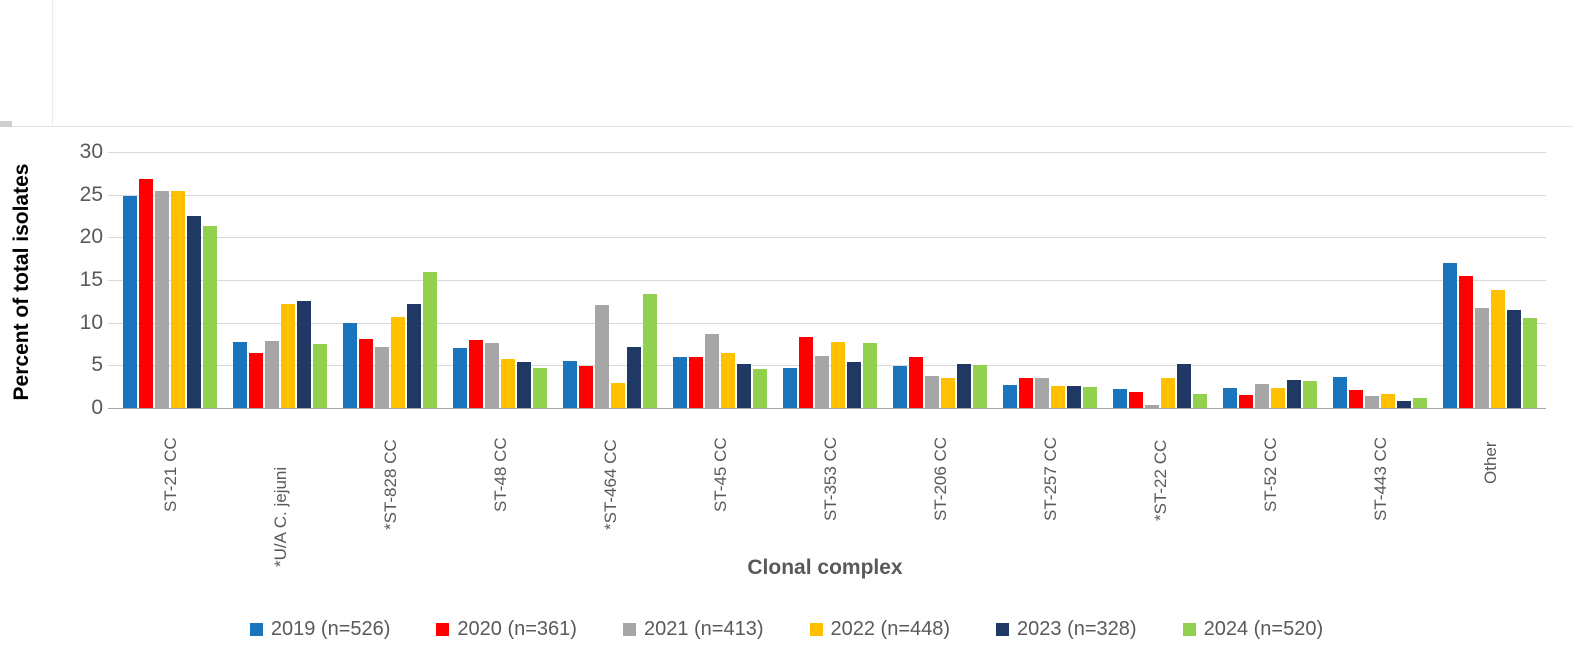 The height and width of the screenshot is (666, 1573). I want to click on legend-label: 2020 (n=361), so click(517, 629).